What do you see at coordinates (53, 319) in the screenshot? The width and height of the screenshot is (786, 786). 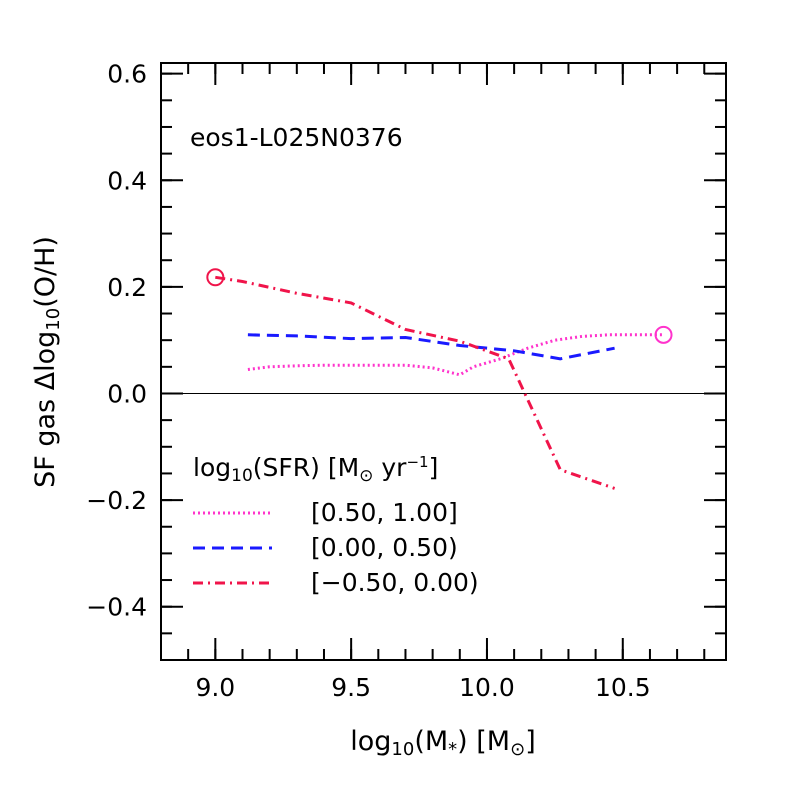 I see `y-title-sub: 10` at bounding box center [53, 319].